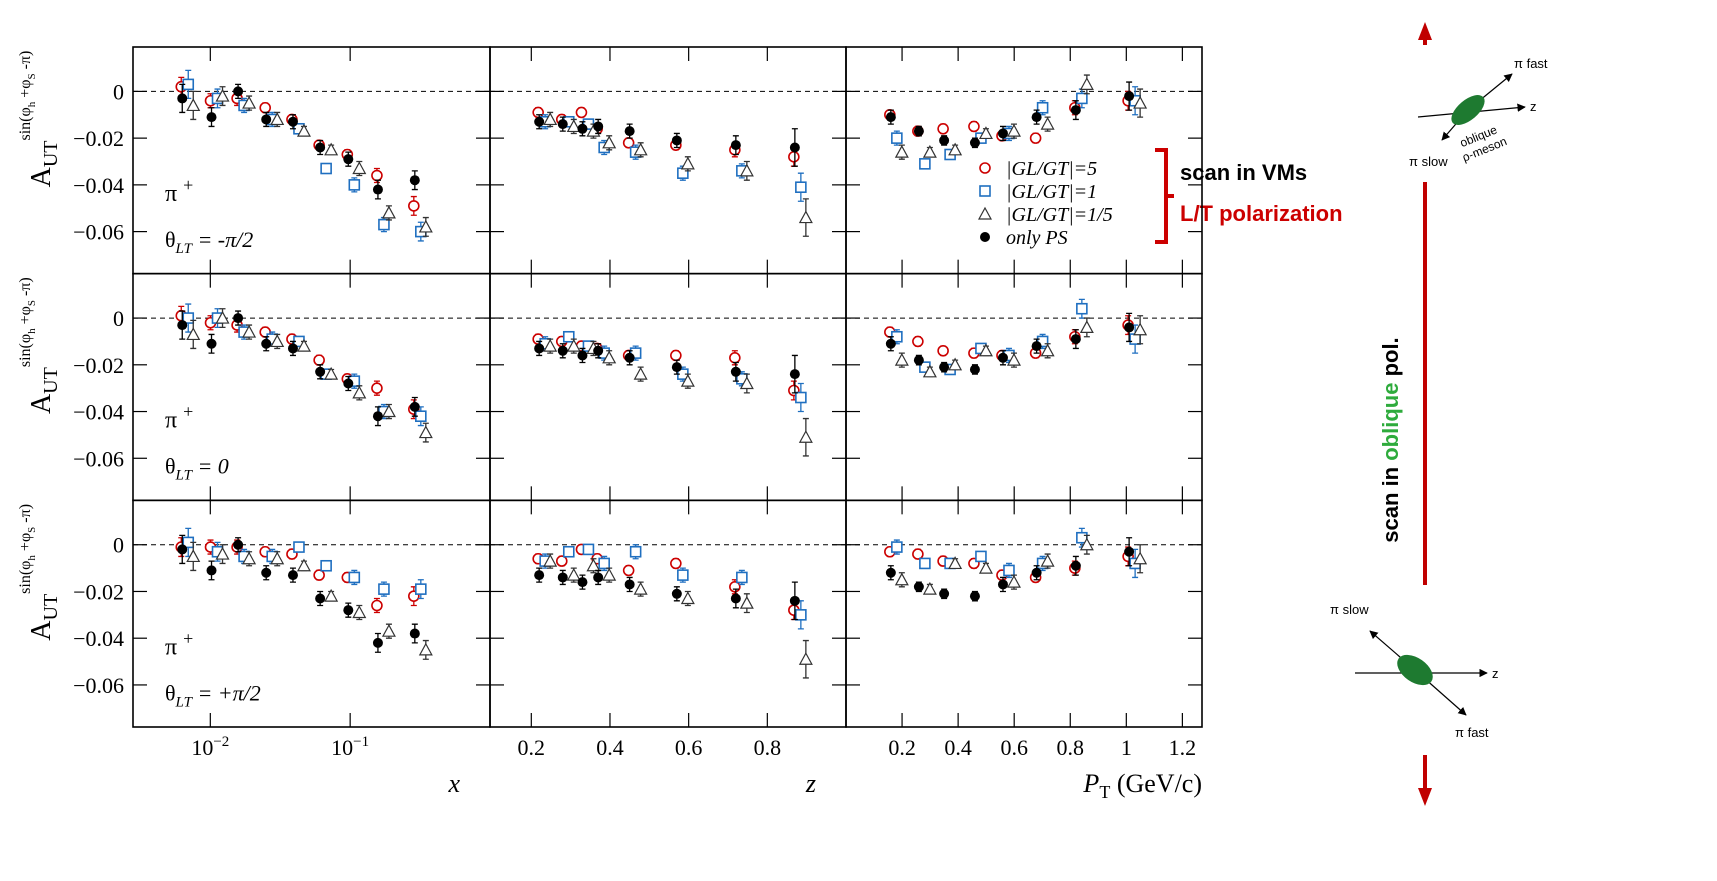 The width and height of the screenshot is (1717, 881). What do you see at coordinates (1428, 161) in the screenshot?
I see `label: π slow` at bounding box center [1428, 161].